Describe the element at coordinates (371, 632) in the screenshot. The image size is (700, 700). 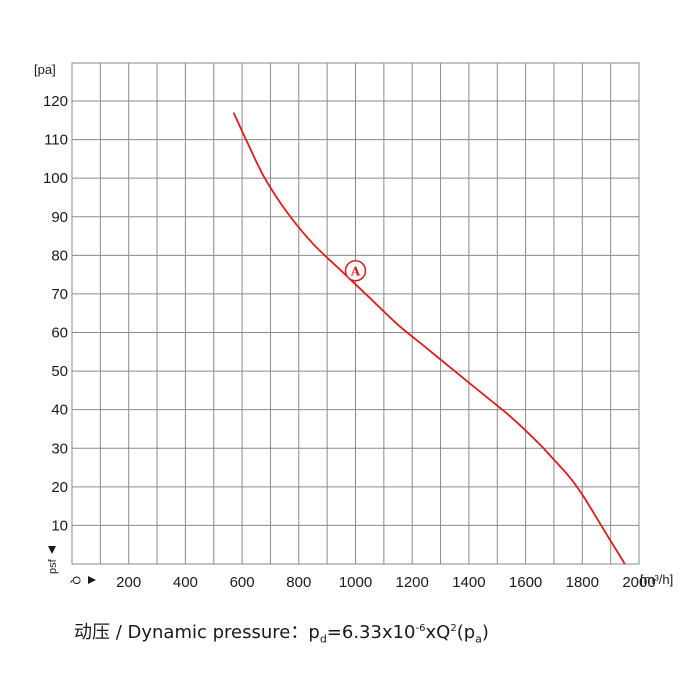
I see `caption-formula: =6.33x10` at that location.